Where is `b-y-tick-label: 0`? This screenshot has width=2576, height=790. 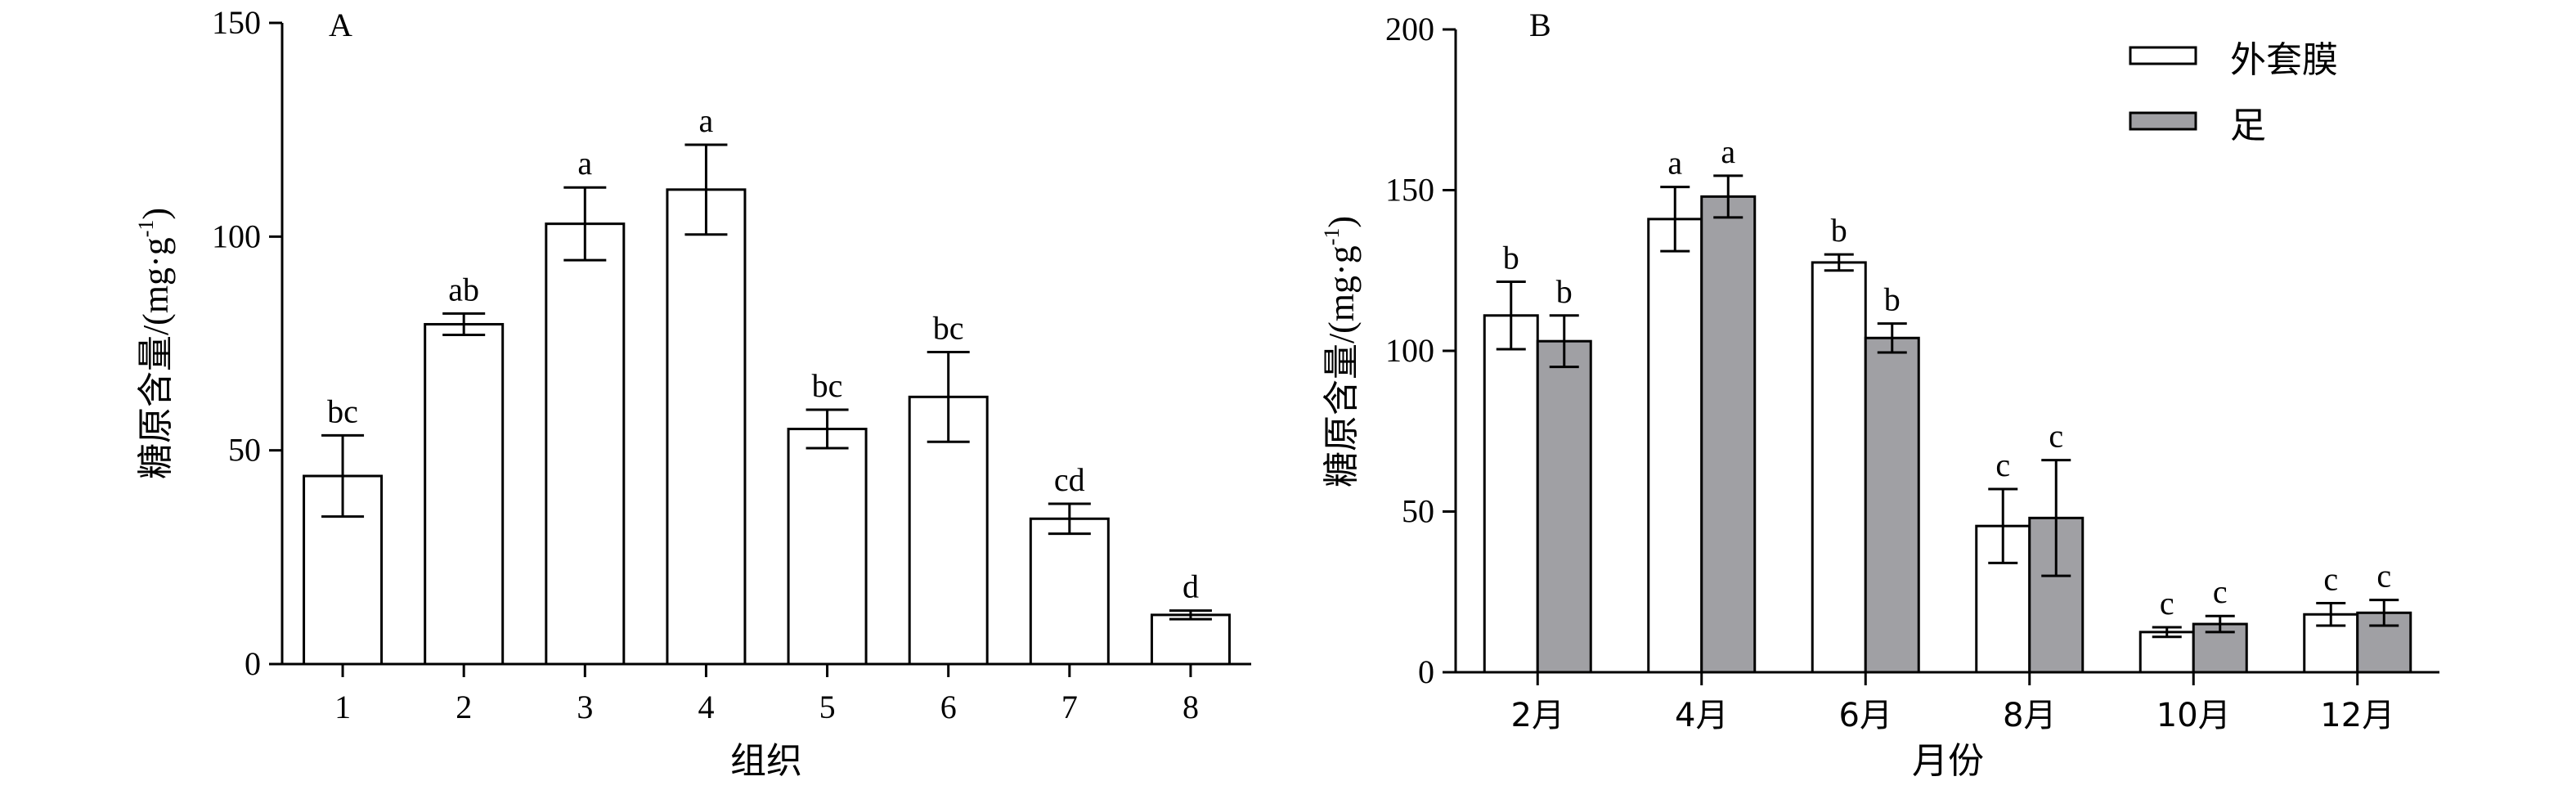 b-y-tick-label: 0 is located at coordinates (1426, 671).